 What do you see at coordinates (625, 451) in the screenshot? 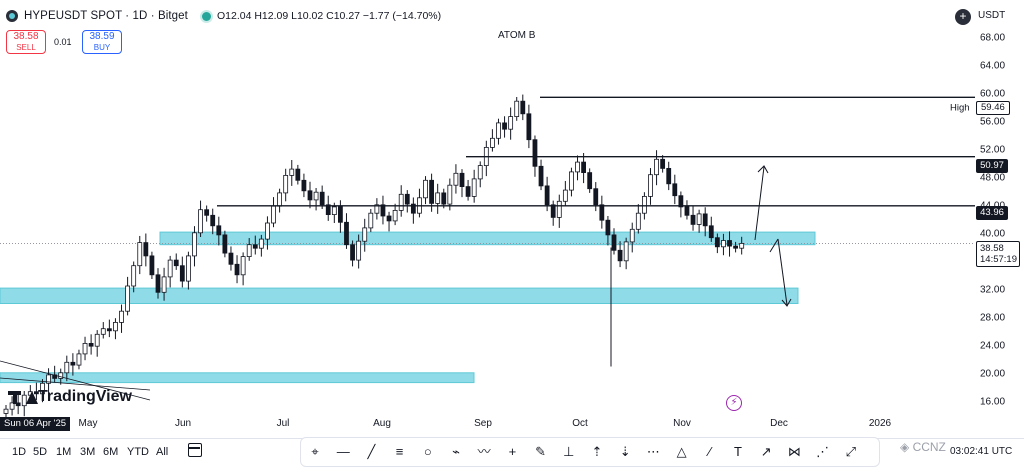
I see `short-position-icon: ⇣` at bounding box center [625, 451].